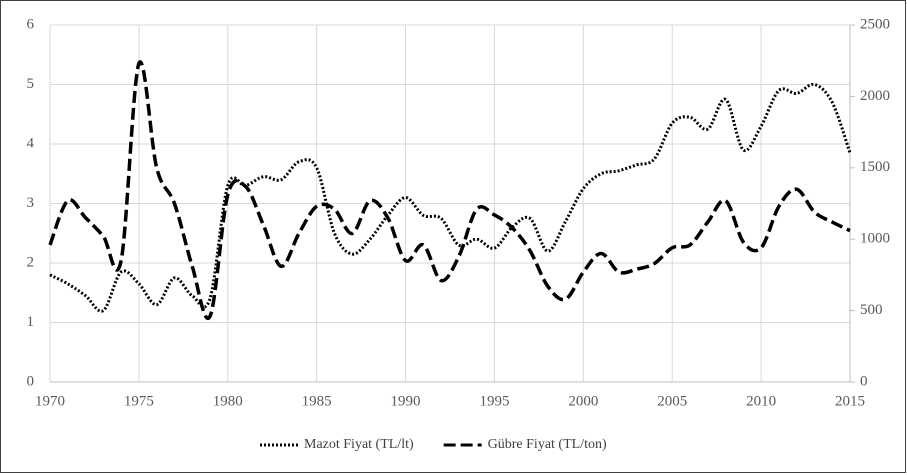 The width and height of the screenshot is (907, 475). I want to click on legend-label: Gübre Fiyat (TL/ton), so click(547, 444).